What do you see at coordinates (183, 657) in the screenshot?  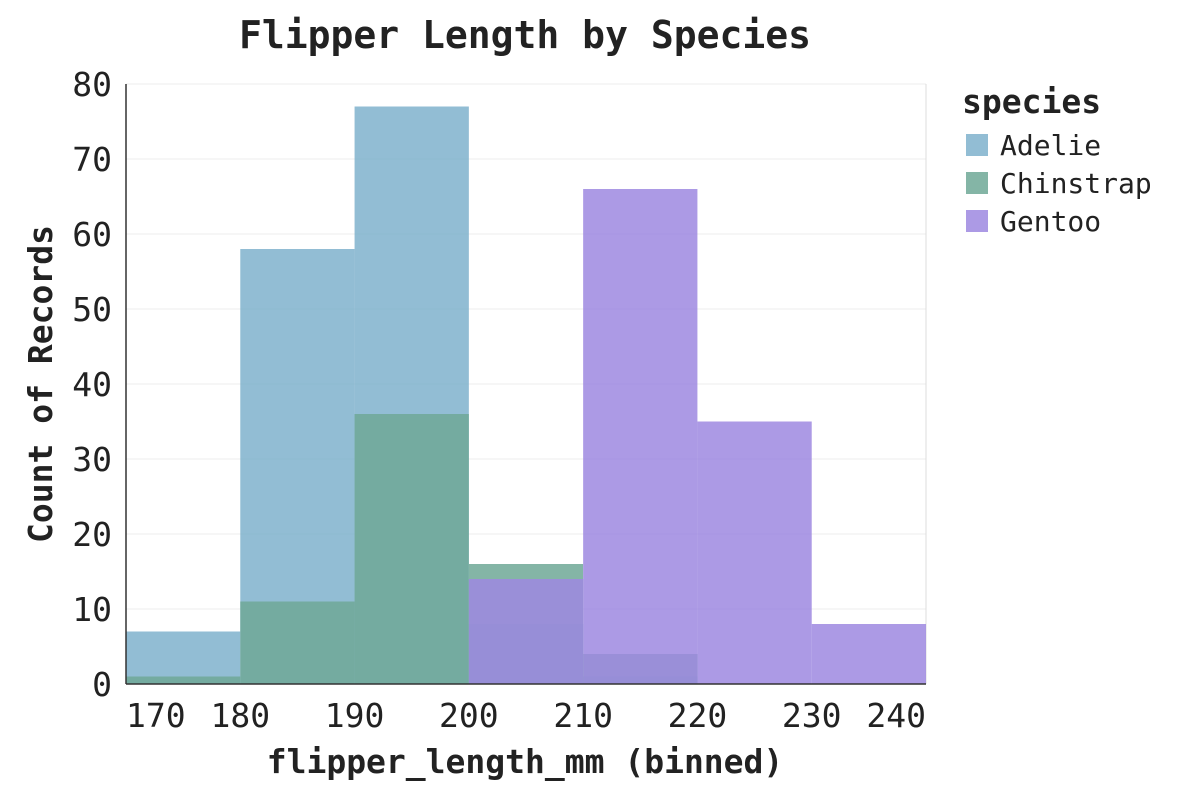 I see `bar-adelie` at bounding box center [183, 657].